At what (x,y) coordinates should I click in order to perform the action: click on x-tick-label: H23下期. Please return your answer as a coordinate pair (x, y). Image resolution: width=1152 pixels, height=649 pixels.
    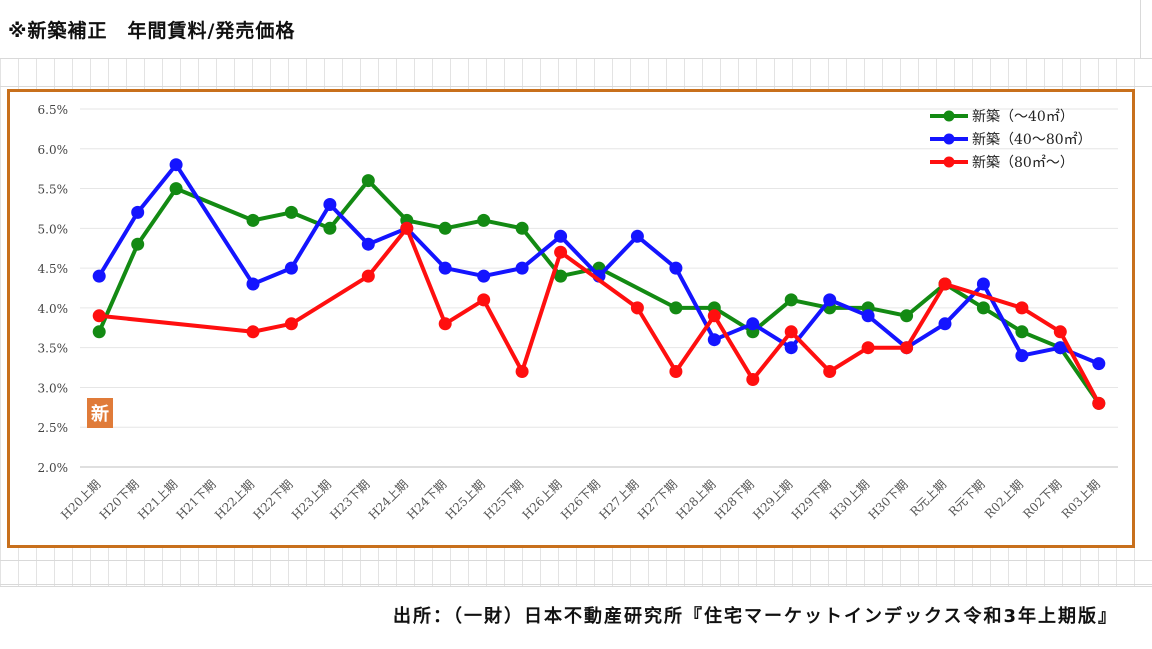
    Looking at the image, I should click on (349, 499).